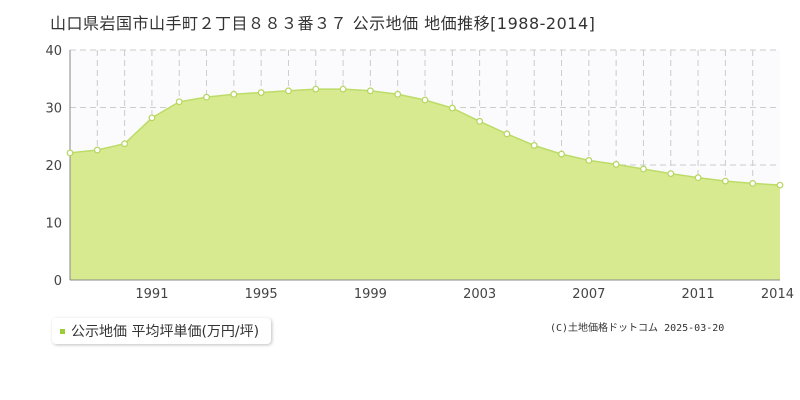 This screenshot has height=400, width=800. What do you see at coordinates (53, 166) in the screenshot?
I see `y-tick-label: 20` at bounding box center [53, 166].